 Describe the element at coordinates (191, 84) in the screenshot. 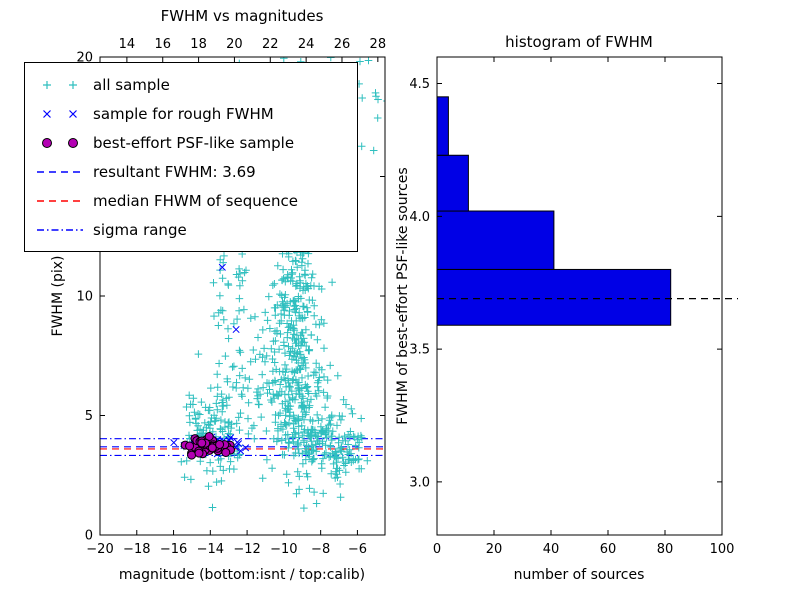

I see `legend-item: all sample` at that location.